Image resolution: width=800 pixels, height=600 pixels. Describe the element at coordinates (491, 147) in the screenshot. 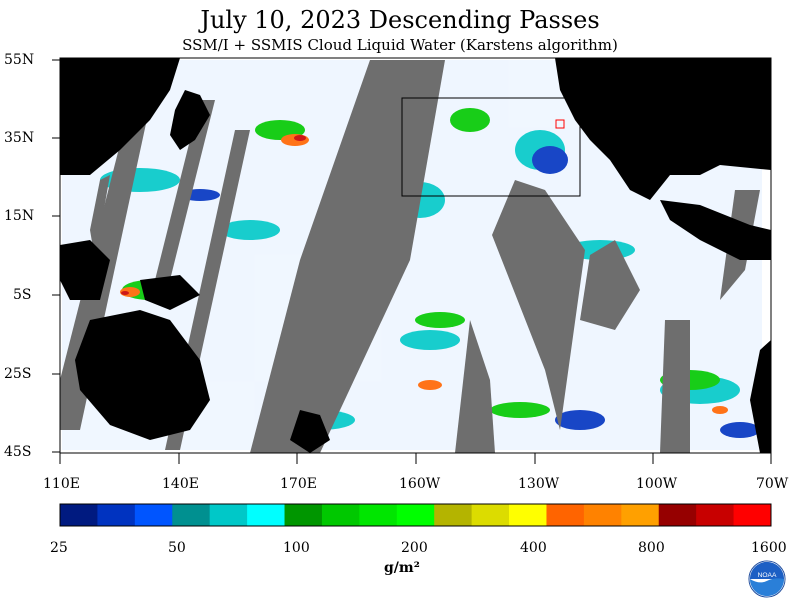

I see `region-box` at that location.